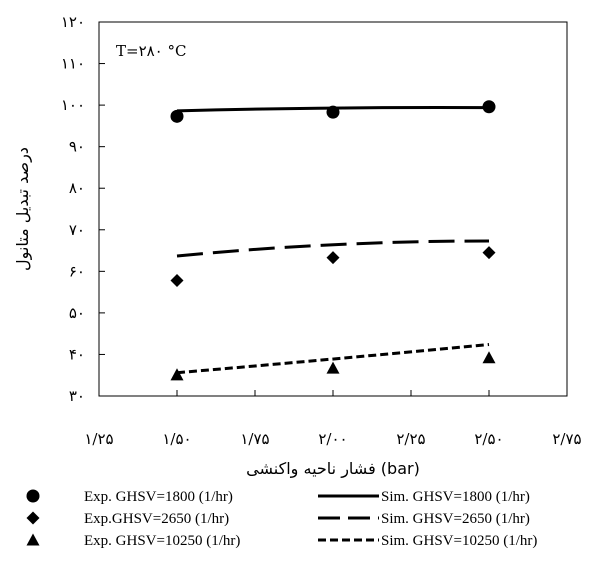  I want to click on x-tick-label: ۲/۲۵, so click(410, 439).